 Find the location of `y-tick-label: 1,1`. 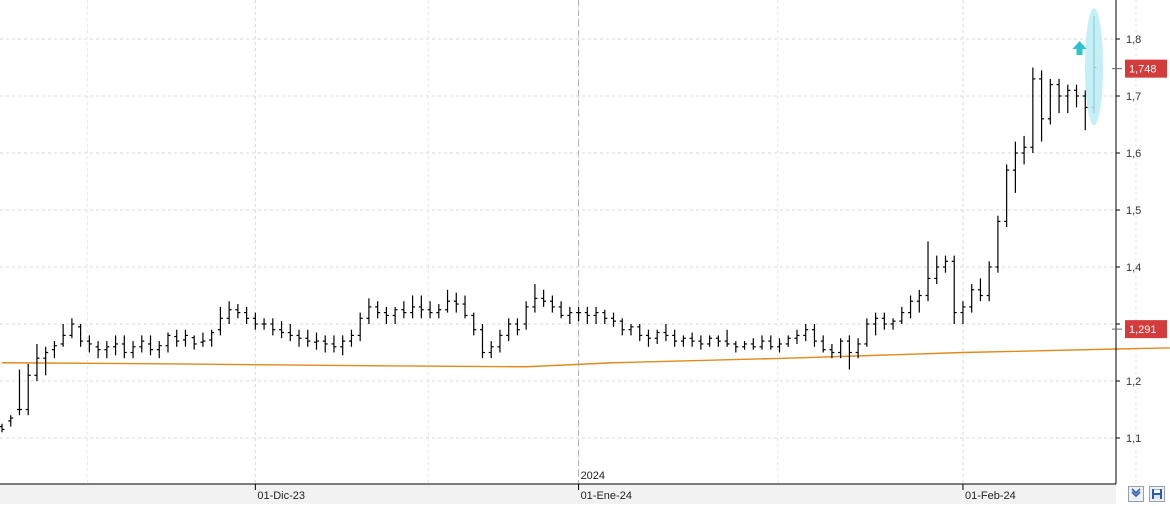

y-tick-label: 1,1 is located at coordinates (1133, 439).